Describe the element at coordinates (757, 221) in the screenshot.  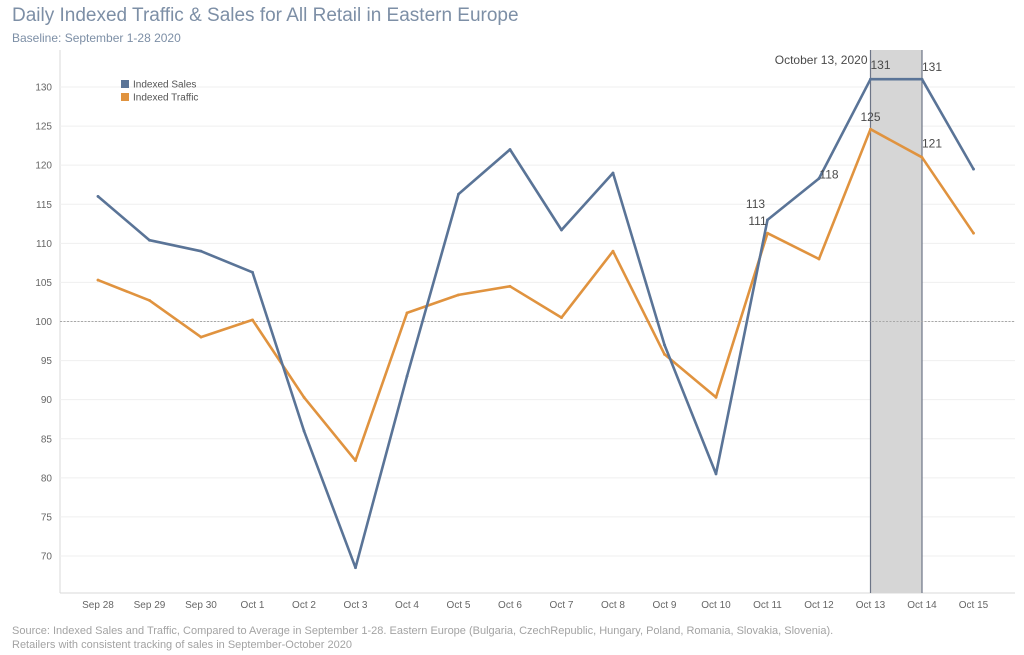
I see `data-label: 111` at that location.